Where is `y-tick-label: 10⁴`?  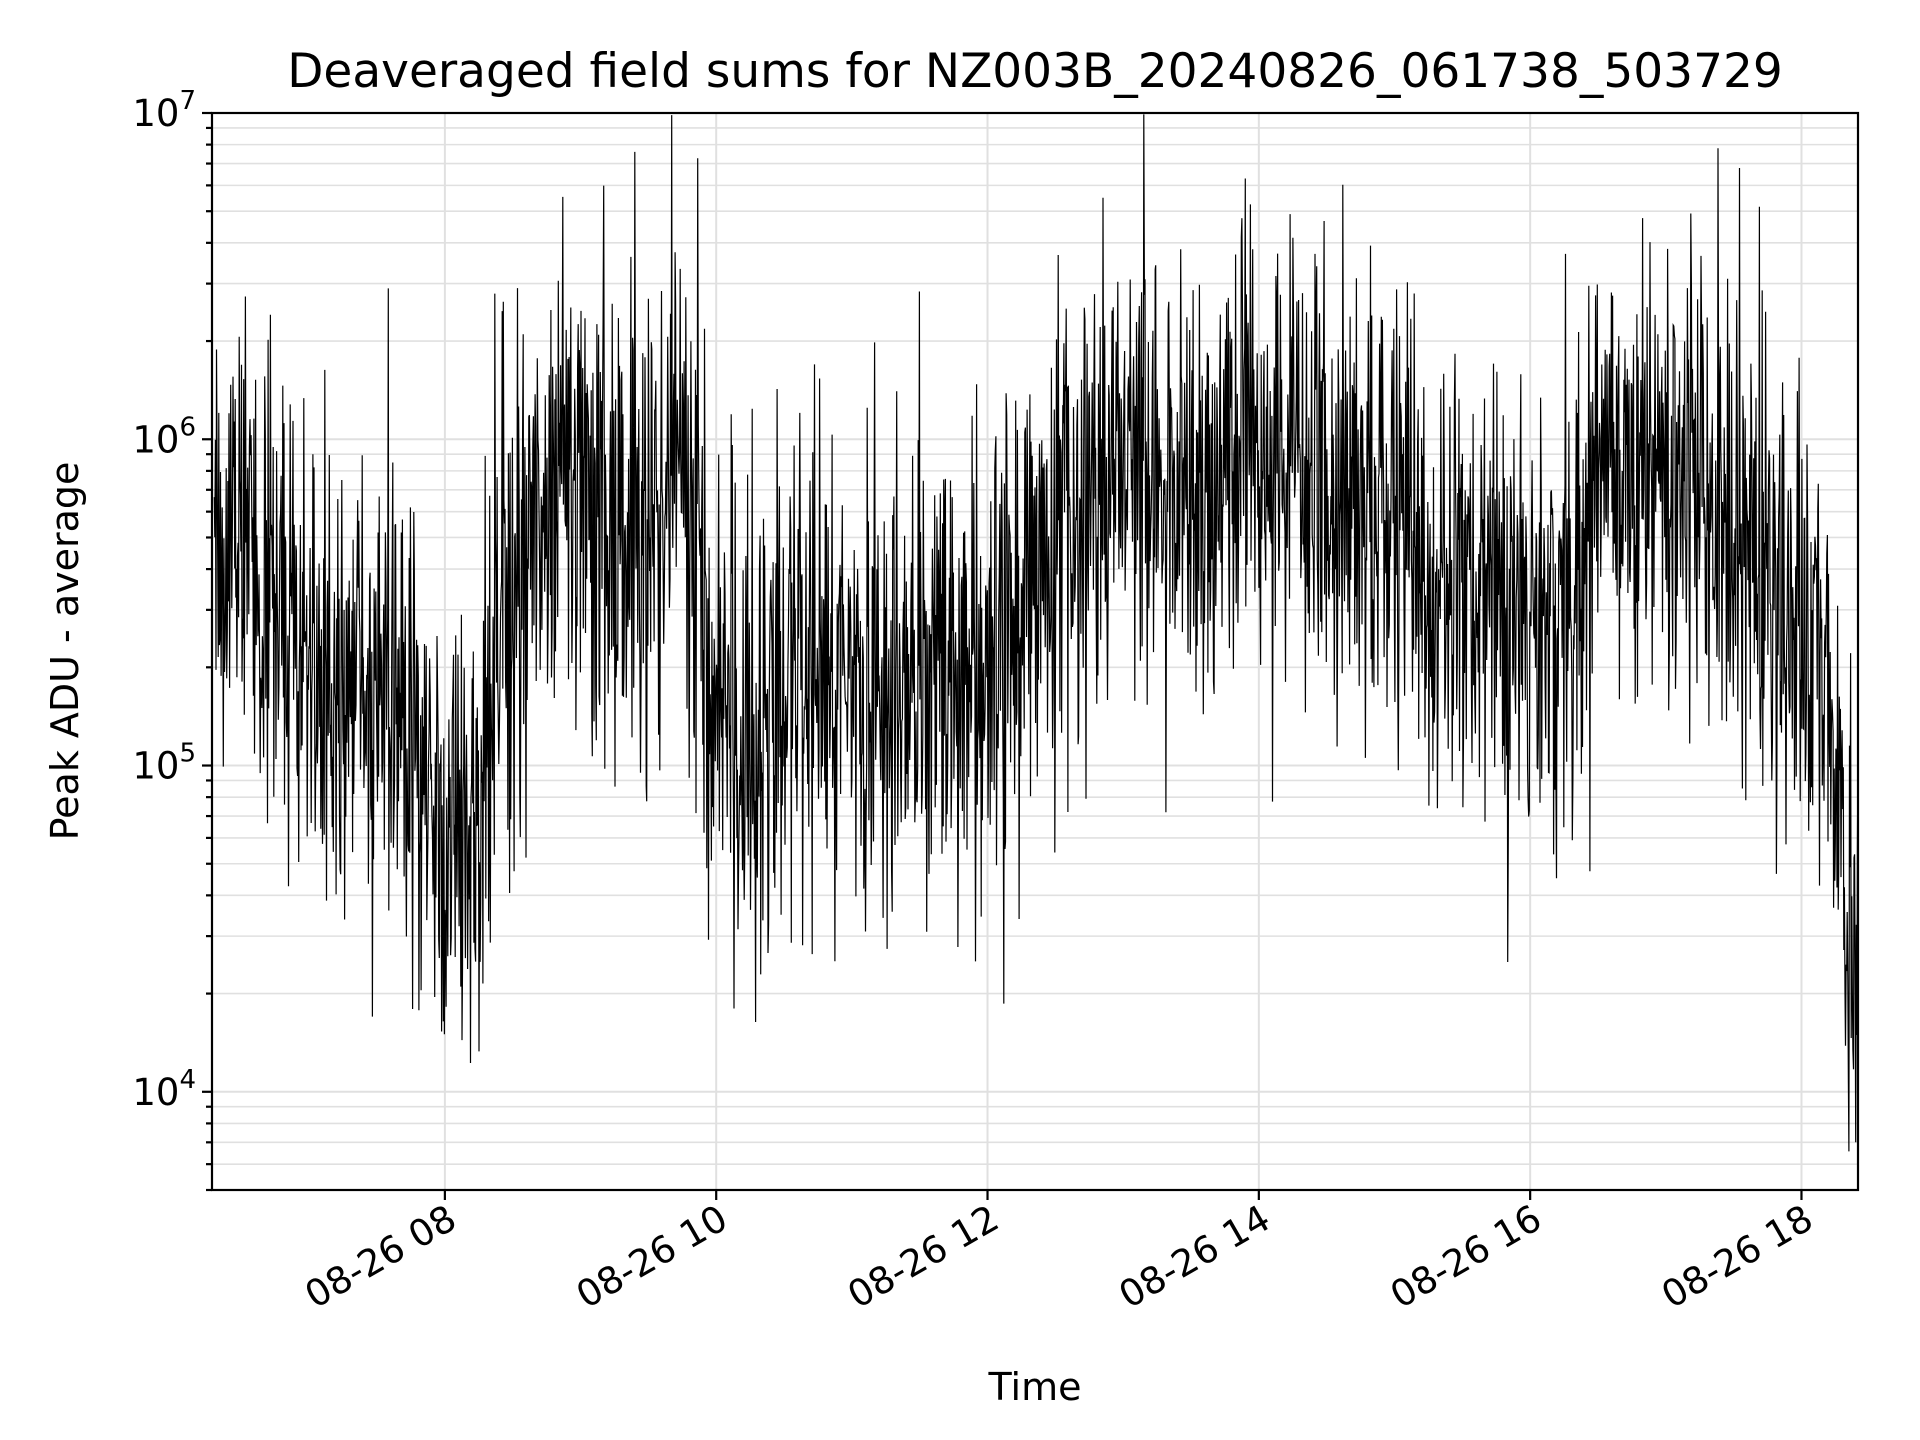
y-tick-label: 10⁴ is located at coordinates (164, 1089).